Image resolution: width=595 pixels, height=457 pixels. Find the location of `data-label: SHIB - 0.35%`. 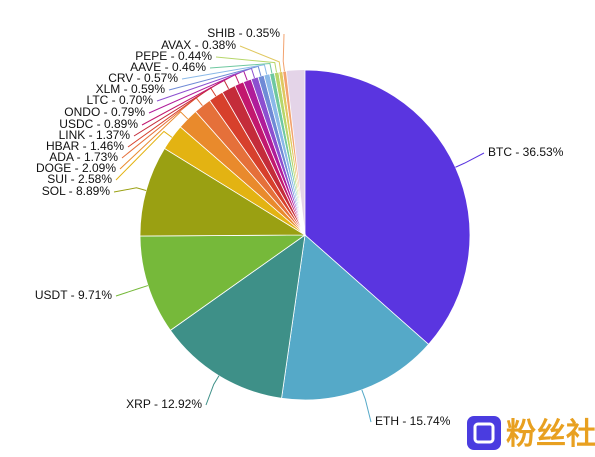

data-label: SHIB - 0.35% is located at coordinates (243, 33).